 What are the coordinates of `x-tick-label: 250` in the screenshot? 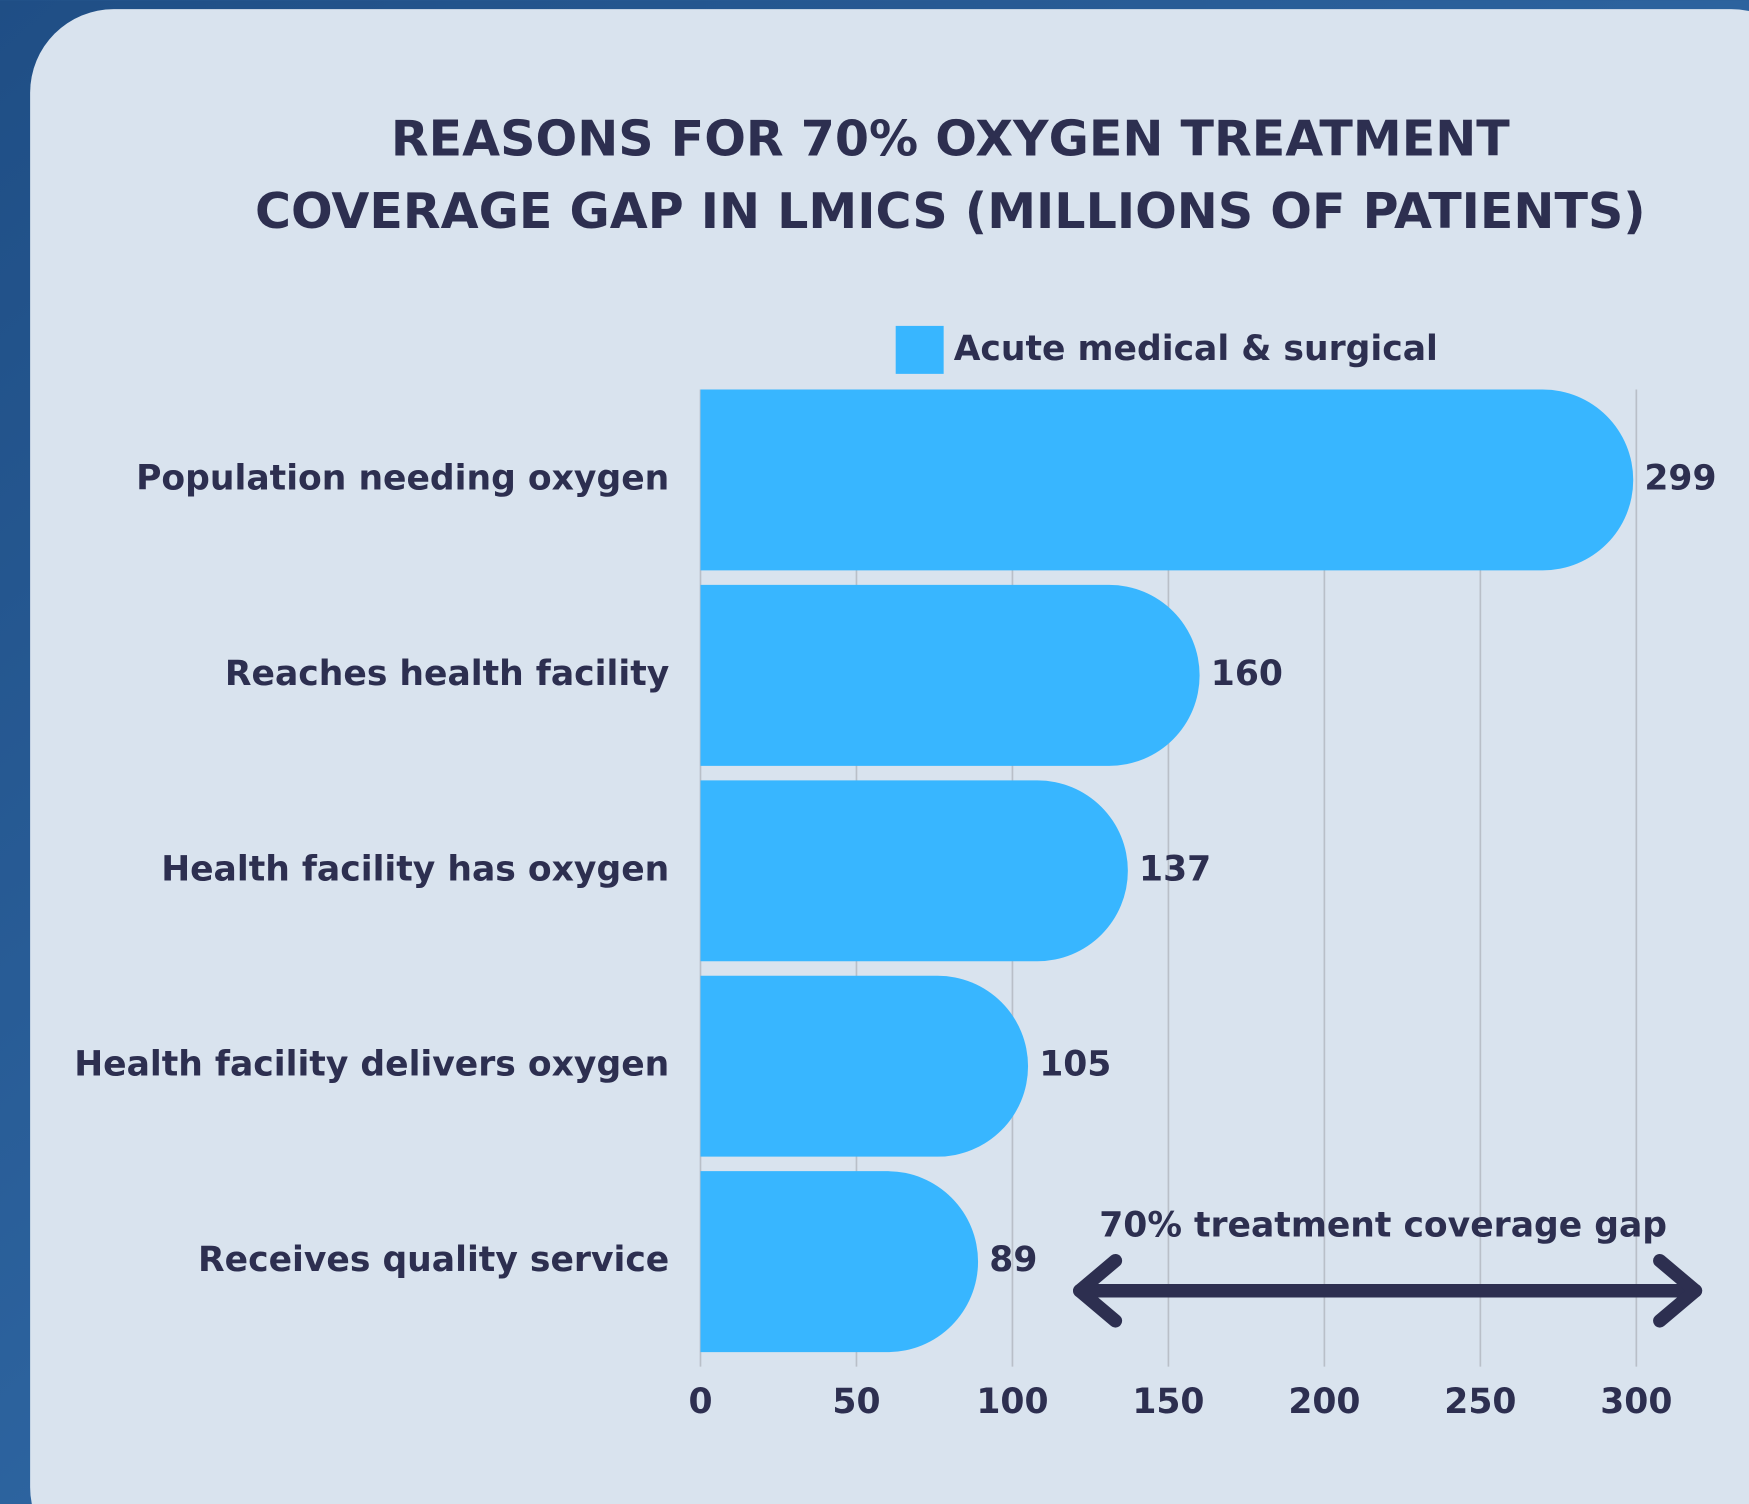 It's located at (1480, 1402).